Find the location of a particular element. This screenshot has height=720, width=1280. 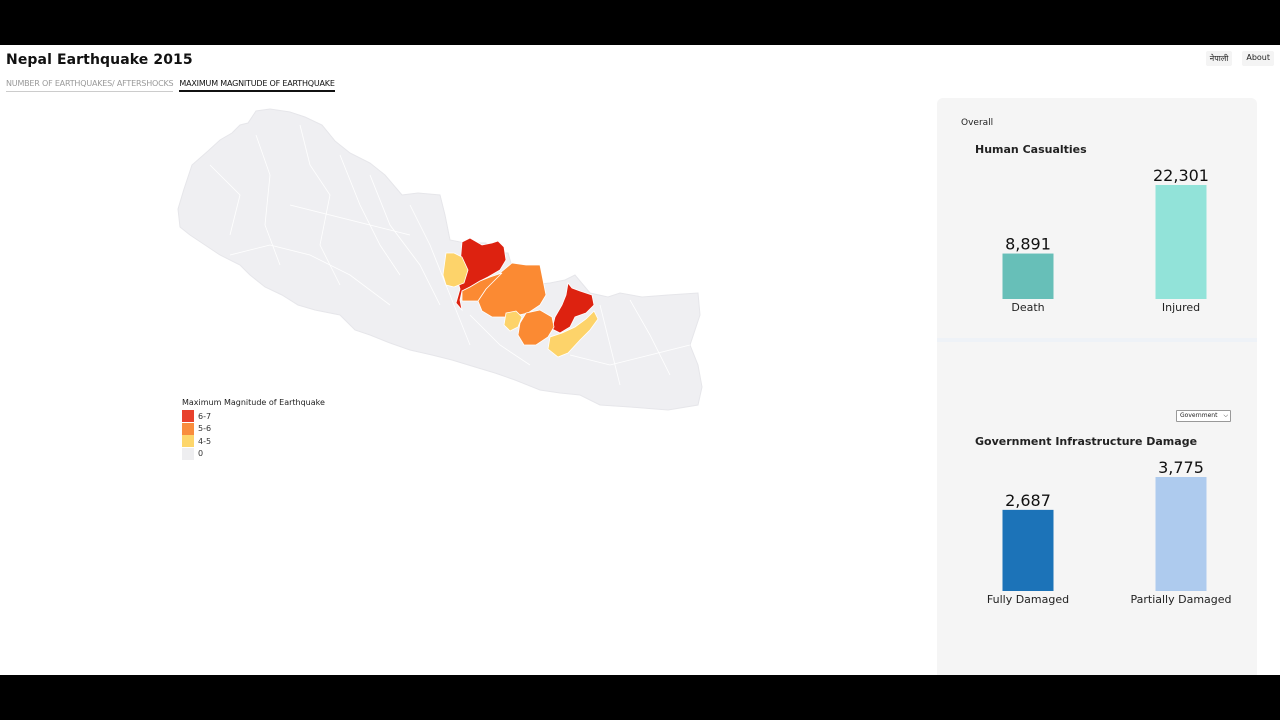

bar-value-label: 3,775 is located at coordinates (1181, 468).